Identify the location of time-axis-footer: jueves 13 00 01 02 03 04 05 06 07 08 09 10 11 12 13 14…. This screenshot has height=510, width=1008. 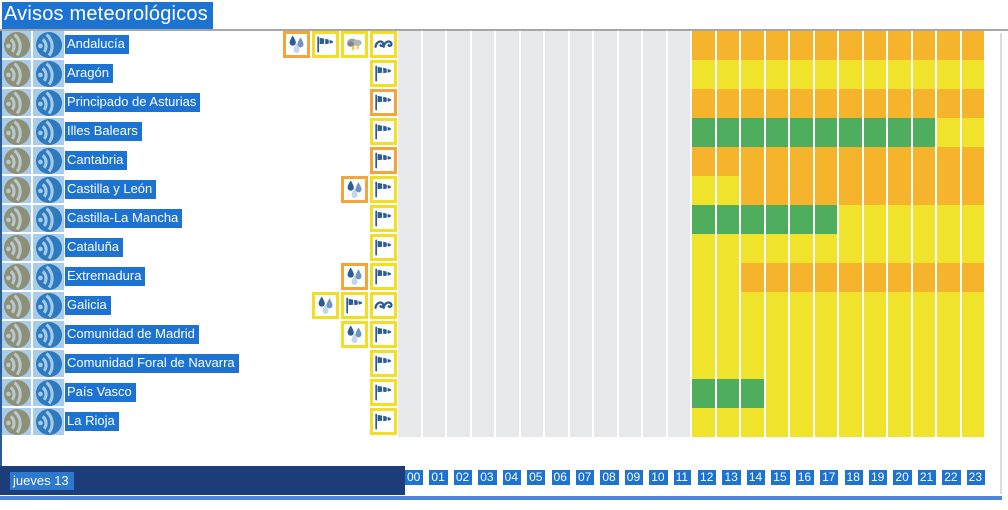
(504, 480).